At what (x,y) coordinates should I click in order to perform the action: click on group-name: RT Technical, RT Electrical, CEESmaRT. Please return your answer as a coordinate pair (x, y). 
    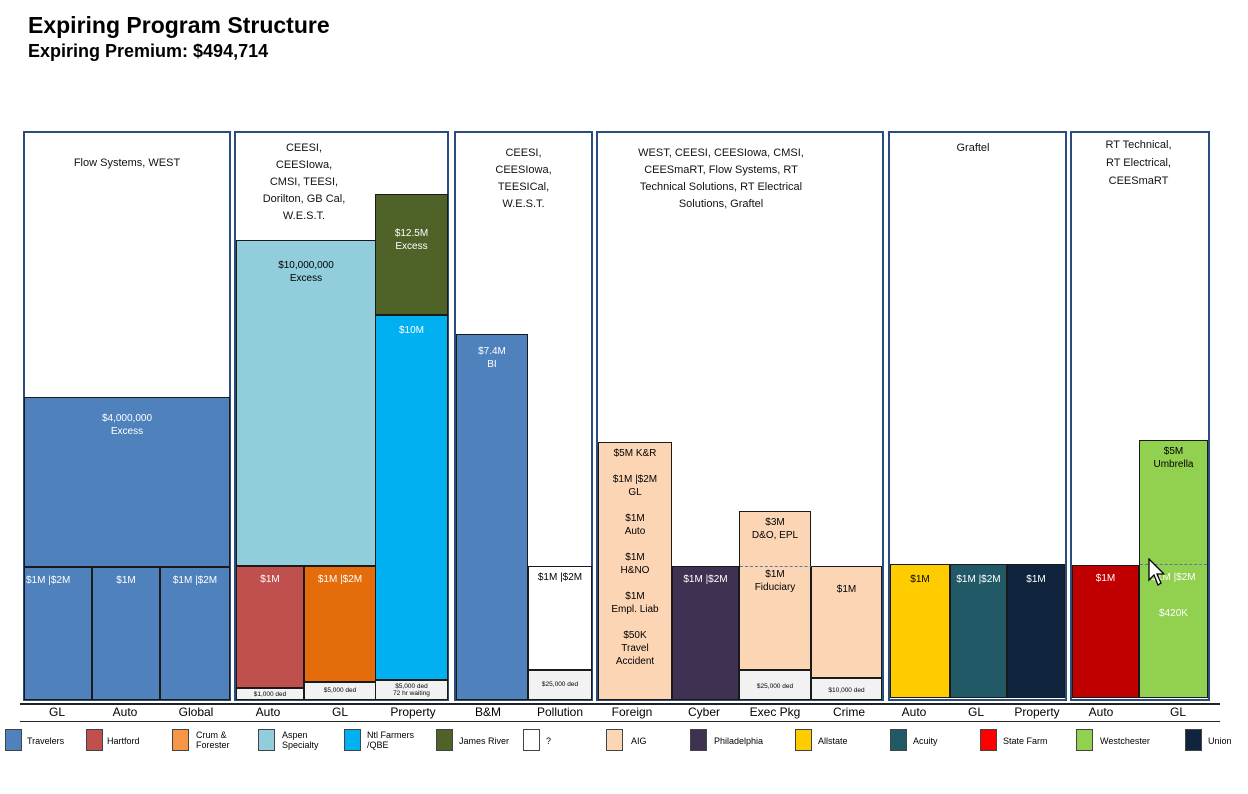
    Looking at the image, I should click on (1138, 163).